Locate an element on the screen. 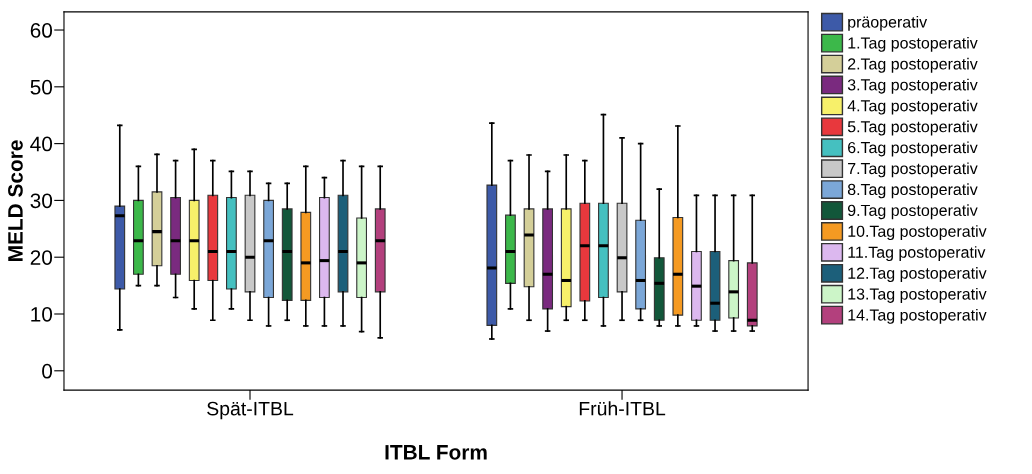 The width and height of the screenshot is (1032, 474). x-axis-title: ITBL Form is located at coordinates (436, 452).